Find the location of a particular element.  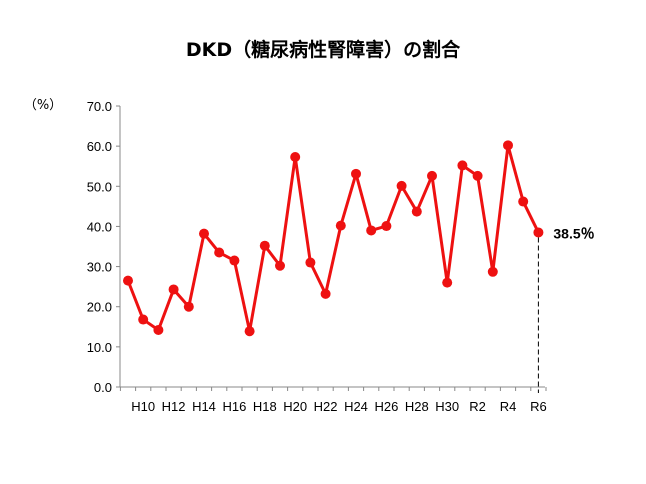

y-tick-label: 60.0 is located at coordinates (99, 146).